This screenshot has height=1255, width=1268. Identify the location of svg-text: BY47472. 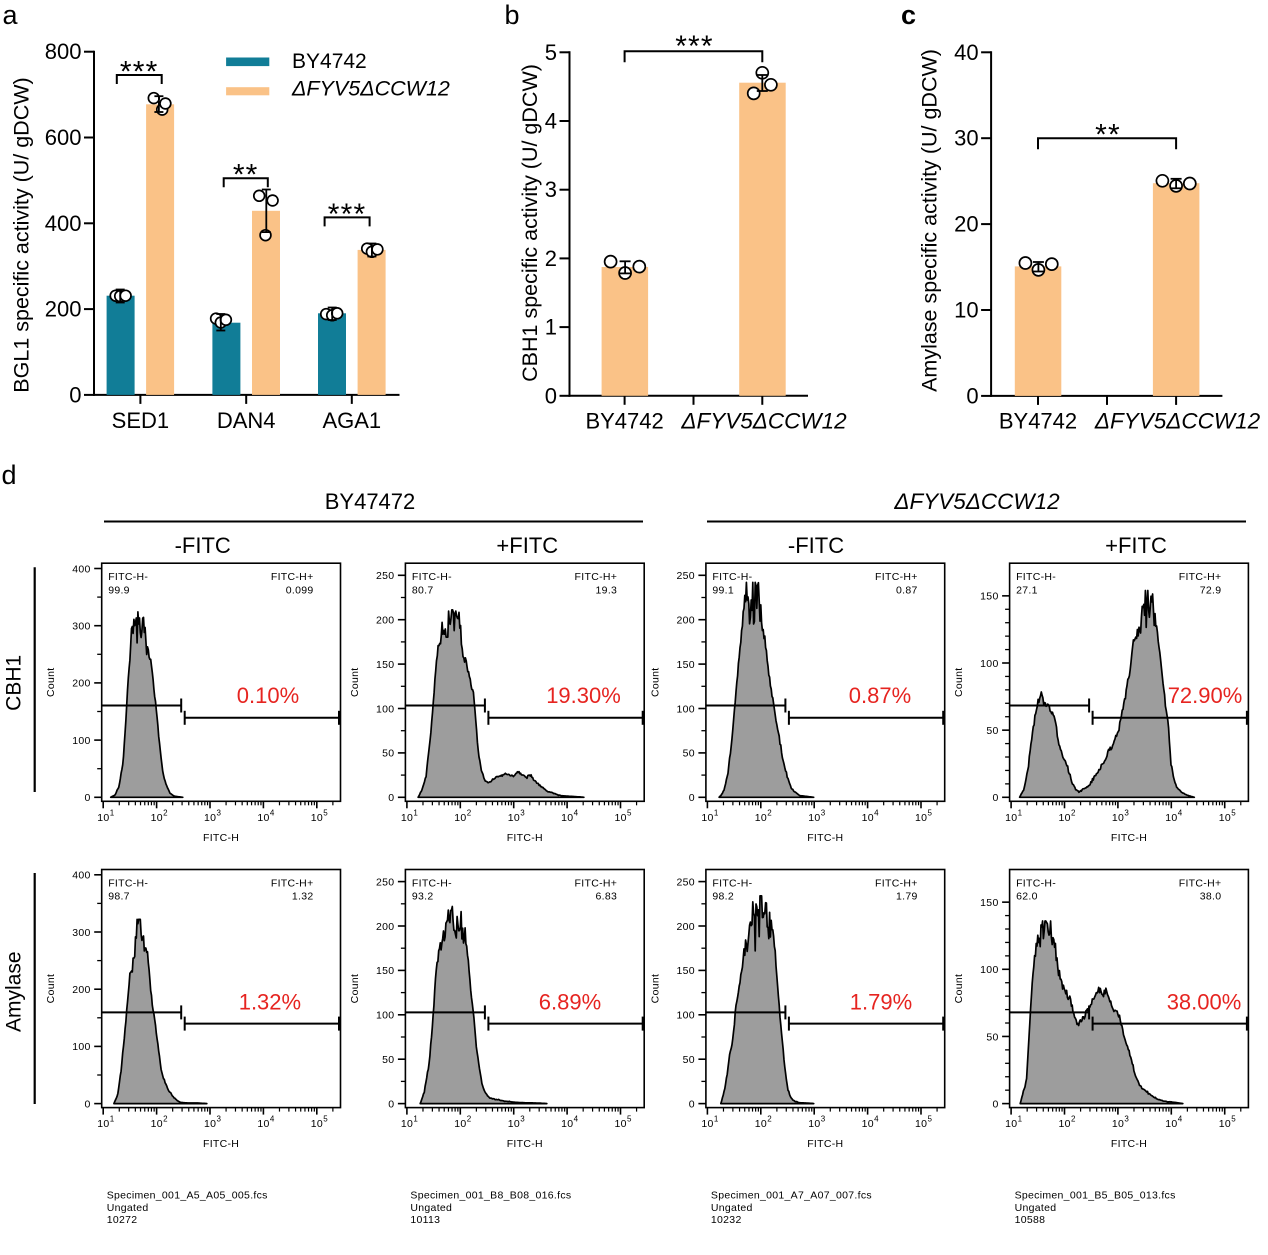
(370, 501).